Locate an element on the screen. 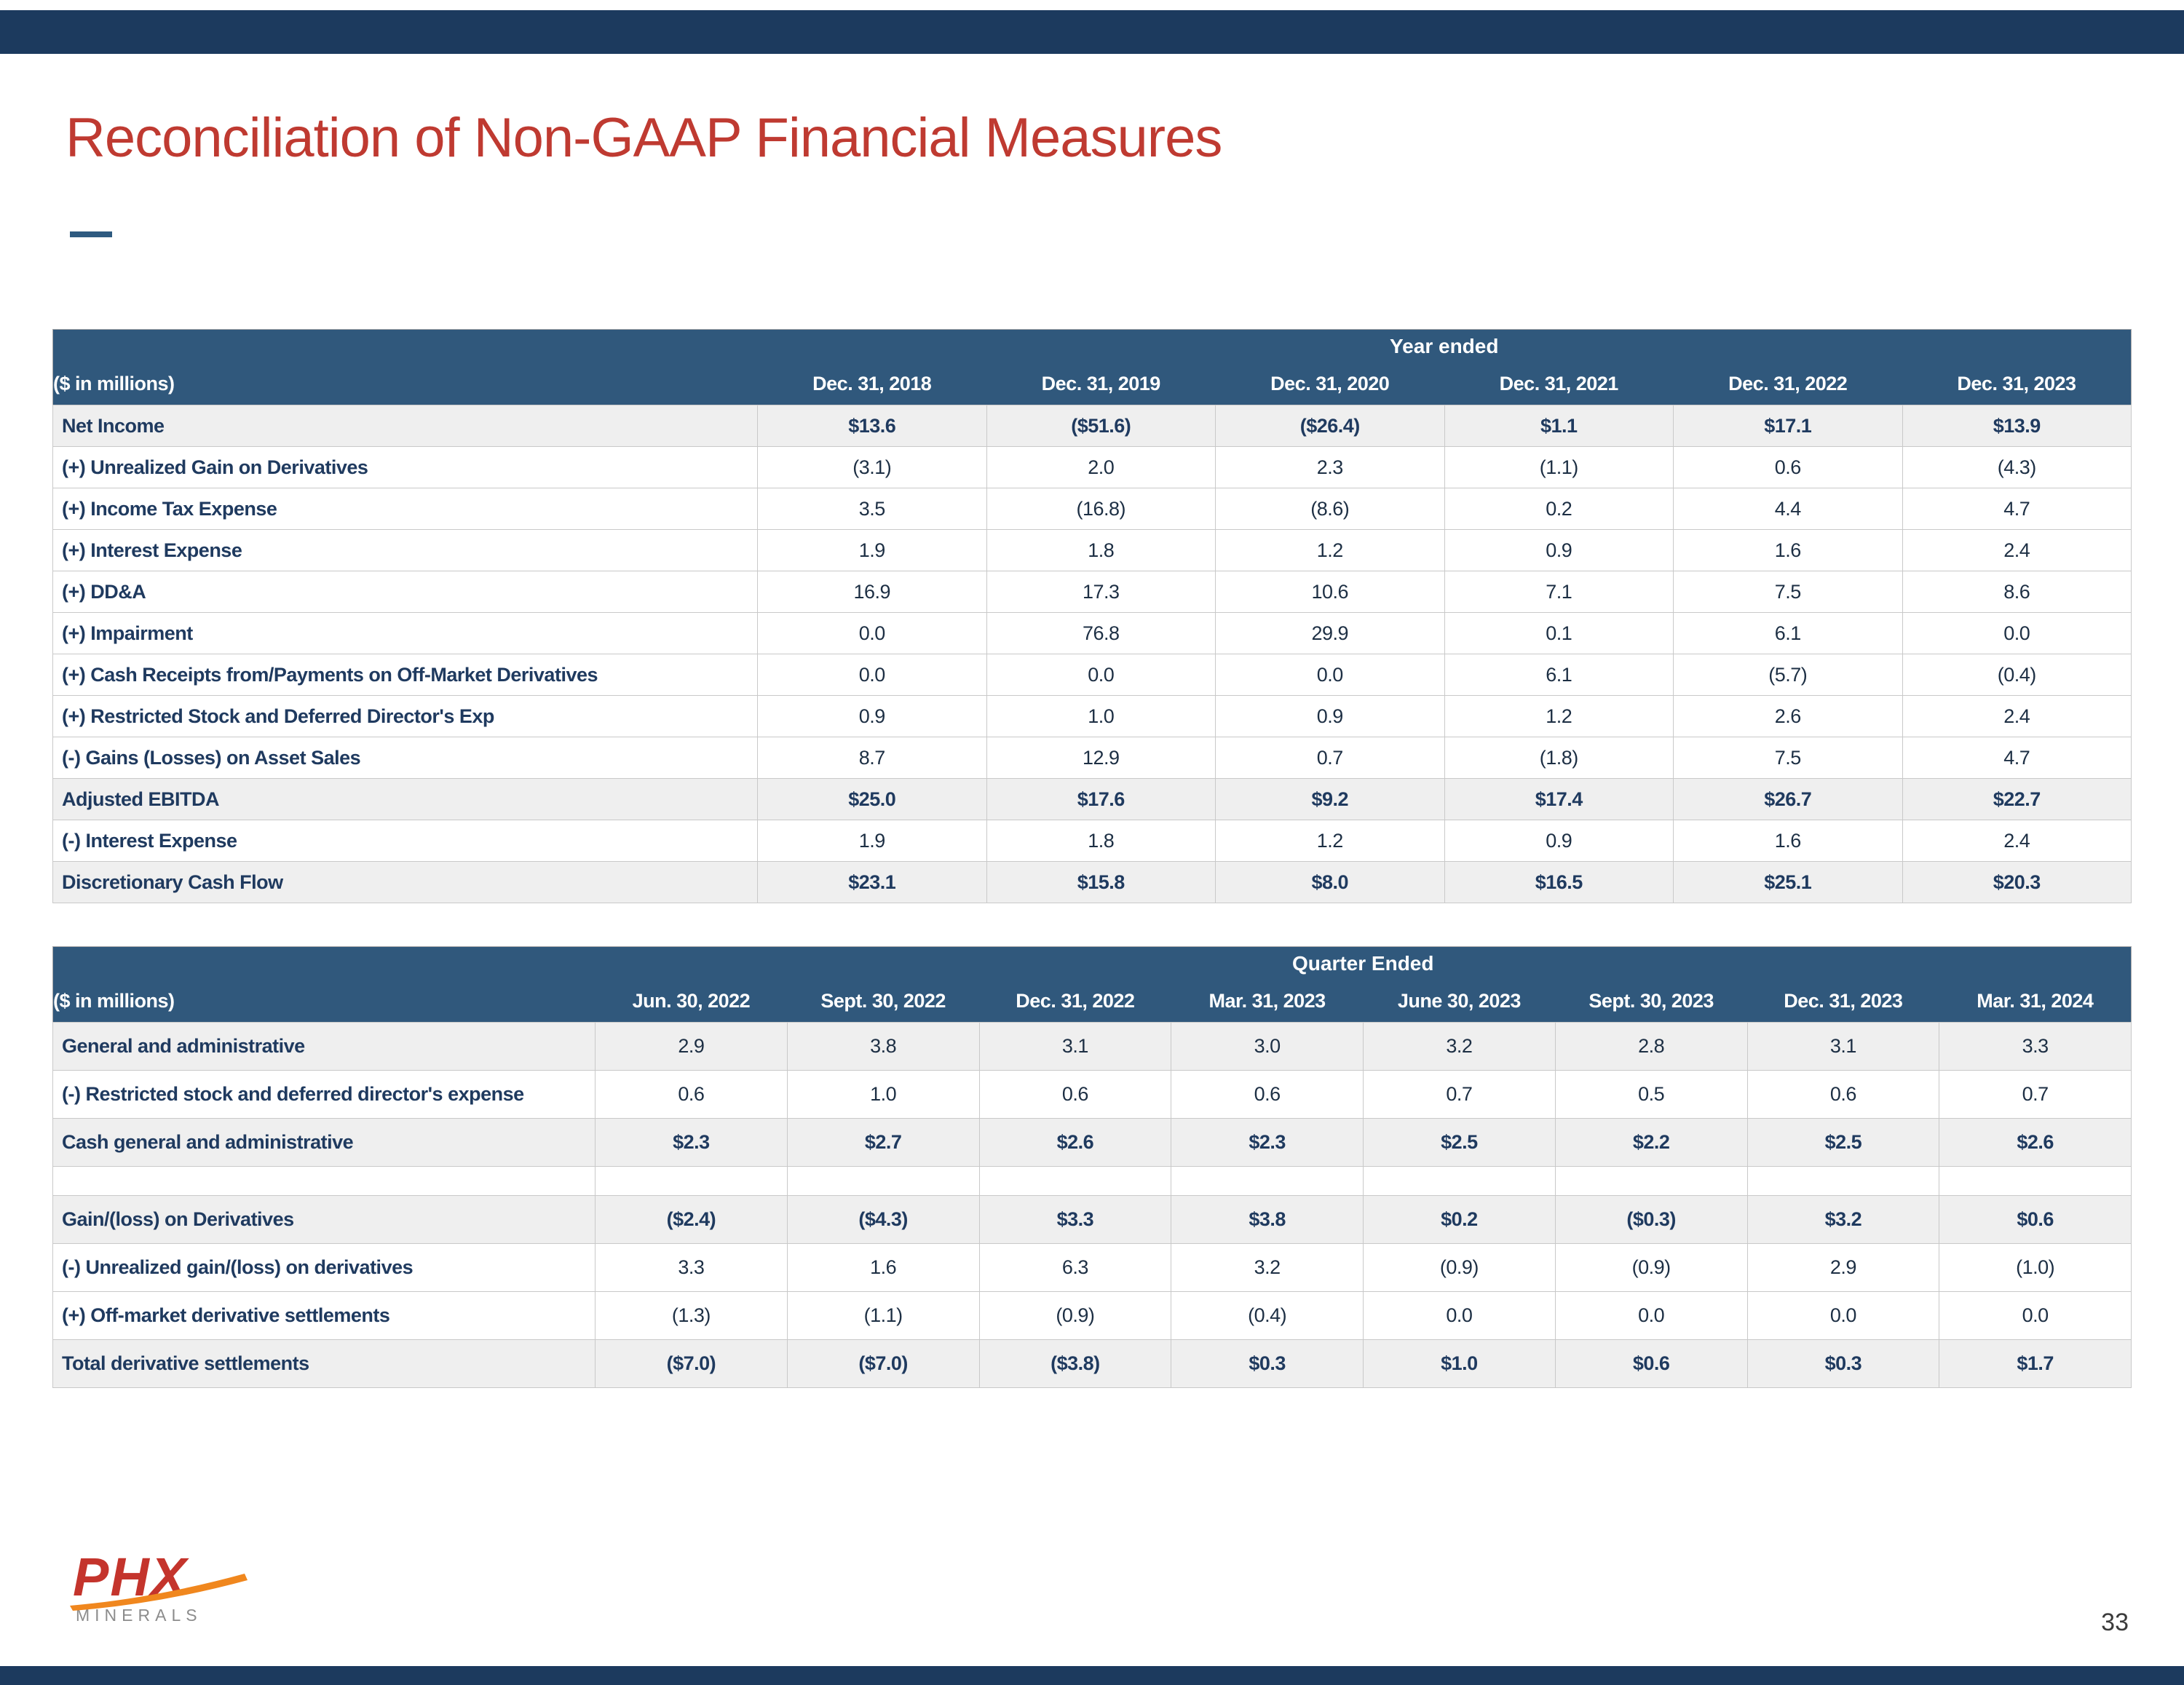 This screenshot has width=2184, height=1685. cell-value: $13.9 is located at coordinates (2017, 426).